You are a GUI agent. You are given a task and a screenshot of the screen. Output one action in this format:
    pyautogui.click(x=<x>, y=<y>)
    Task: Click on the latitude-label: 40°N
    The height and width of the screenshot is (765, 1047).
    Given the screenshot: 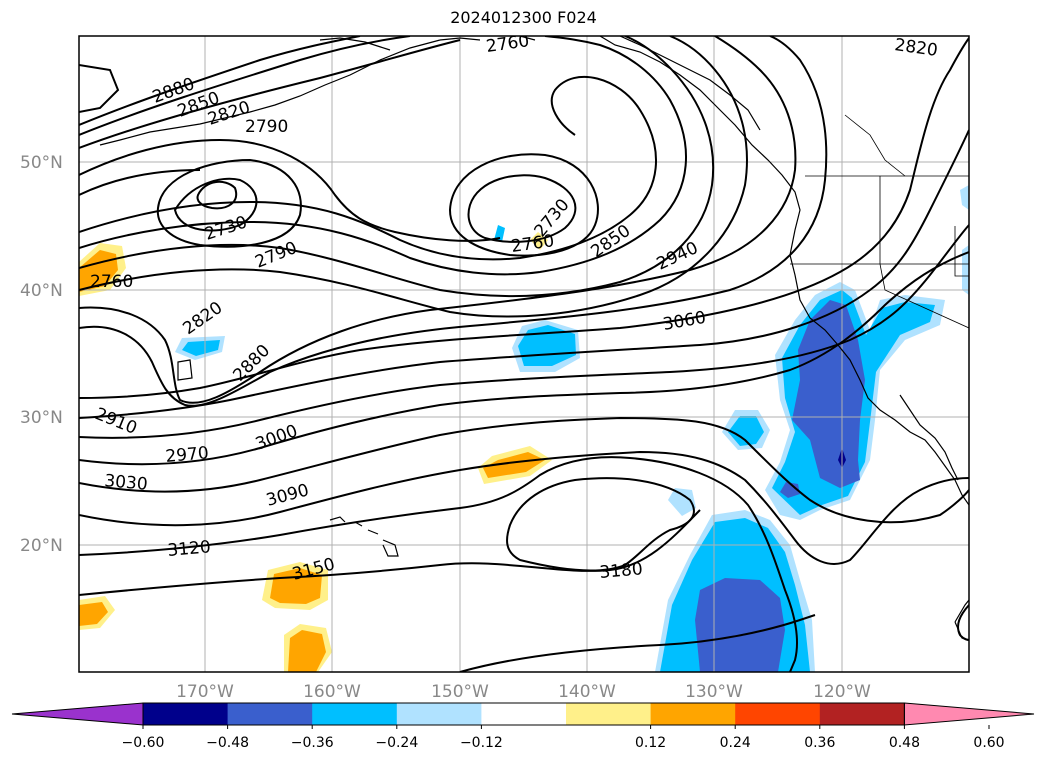 What is the action you would take?
    pyautogui.click(x=41, y=291)
    